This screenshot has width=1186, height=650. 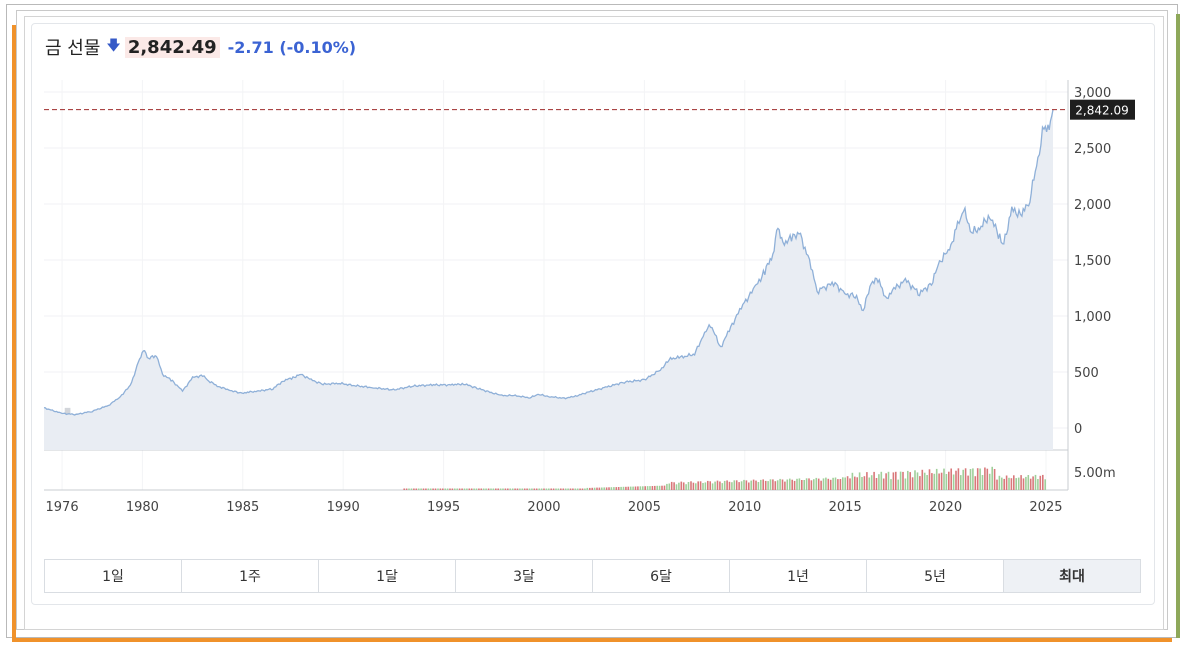 I want to click on x-tick-label: 2025, so click(x=1045, y=507).